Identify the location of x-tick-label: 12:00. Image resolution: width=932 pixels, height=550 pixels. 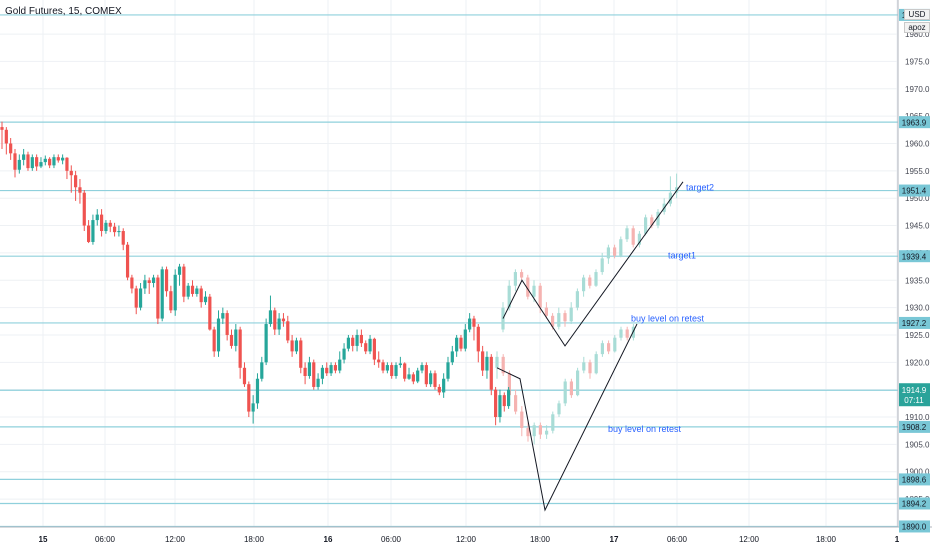
(466, 539).